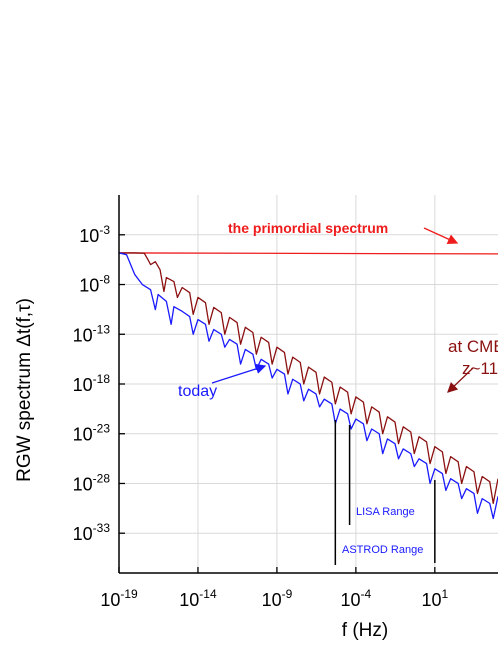 This screenshot has width=498, height=645. I want to click on y-tick-label: 10⁻⁸, so click(94, 284).